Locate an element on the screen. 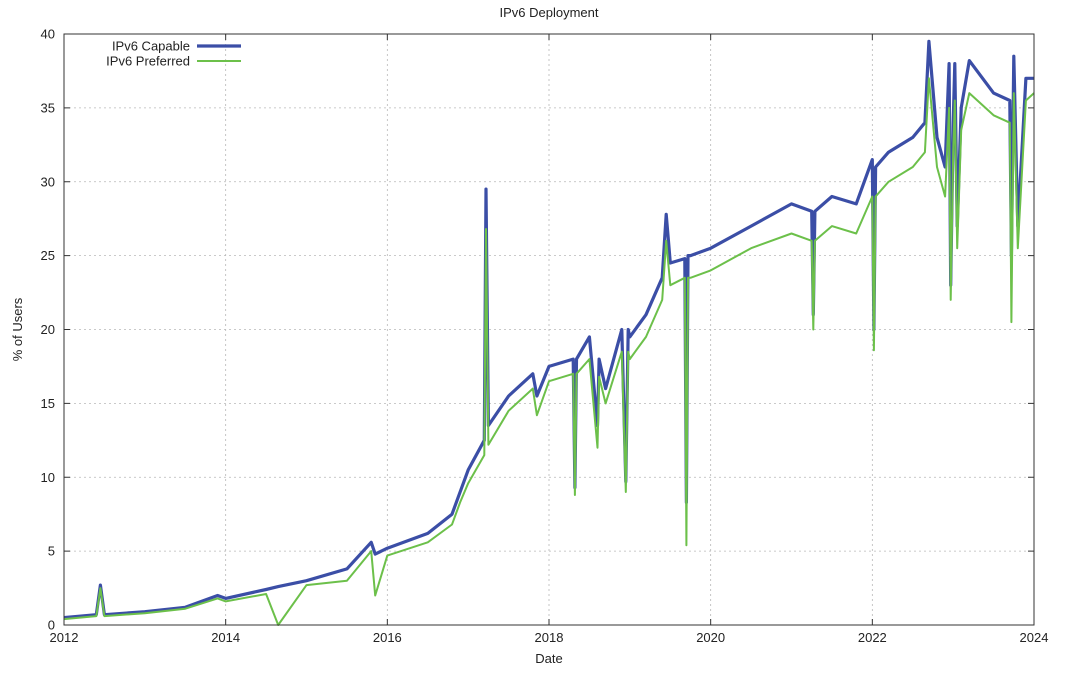 Image resolution: width=1069 pixels, height=683 pixels. chart-title: IPv6 Deployment is located at coordinates (549, 12).